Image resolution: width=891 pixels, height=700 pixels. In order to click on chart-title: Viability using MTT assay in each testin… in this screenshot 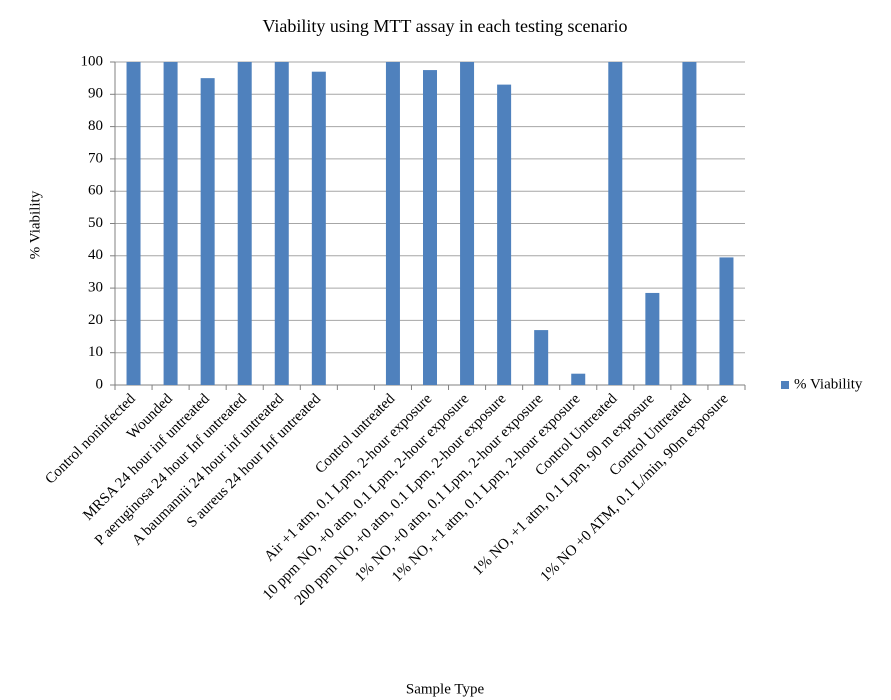, I will do `click(444, 26)`.